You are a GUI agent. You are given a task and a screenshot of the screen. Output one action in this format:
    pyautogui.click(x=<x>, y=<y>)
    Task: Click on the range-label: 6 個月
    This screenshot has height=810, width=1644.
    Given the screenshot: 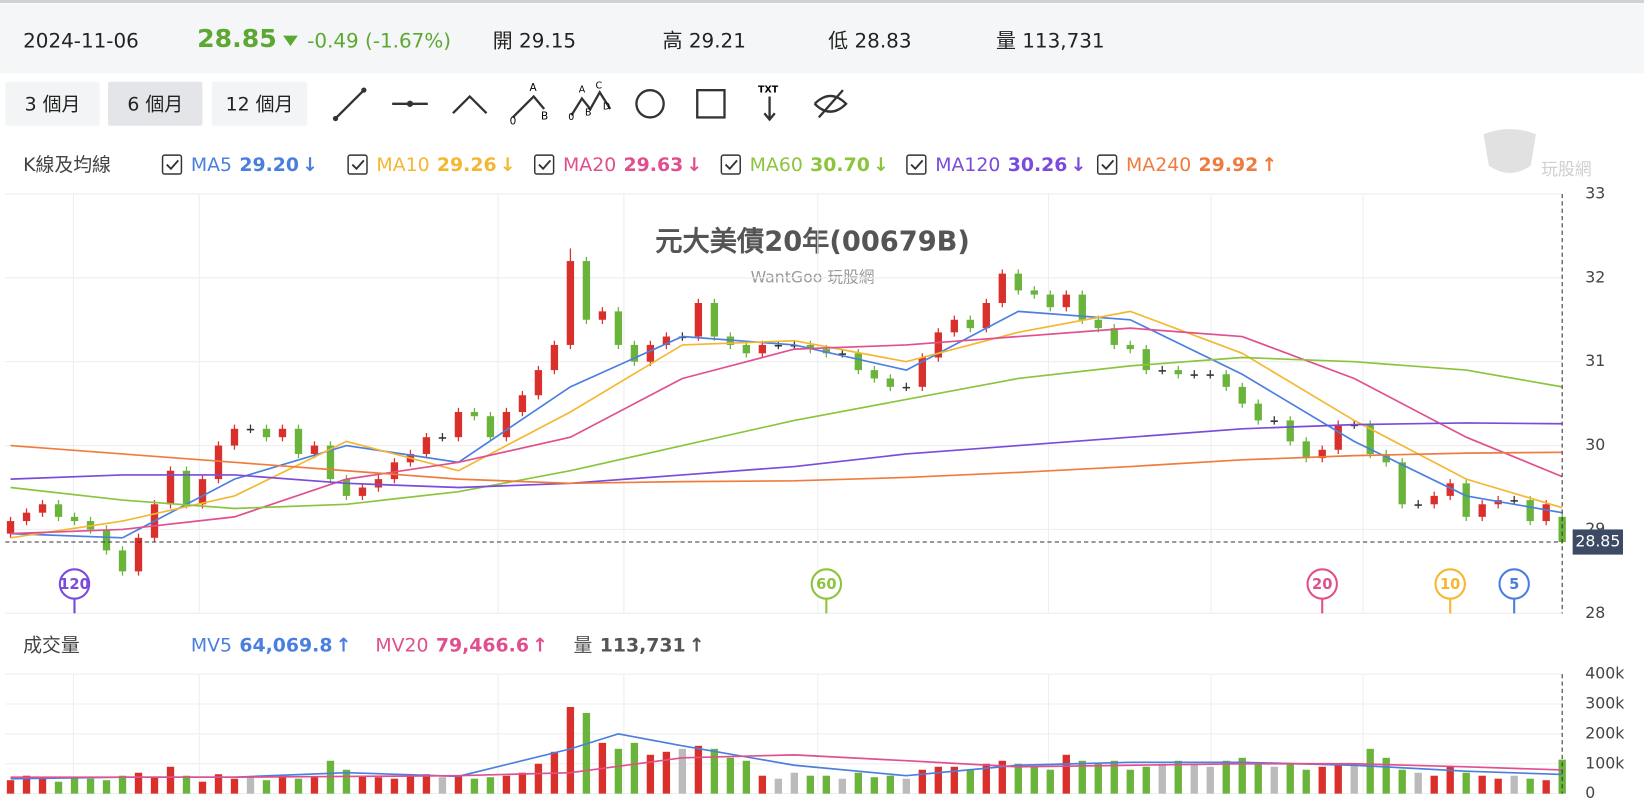 What is the action you would take?
    pyautogui.click(x=155, y=104)
    